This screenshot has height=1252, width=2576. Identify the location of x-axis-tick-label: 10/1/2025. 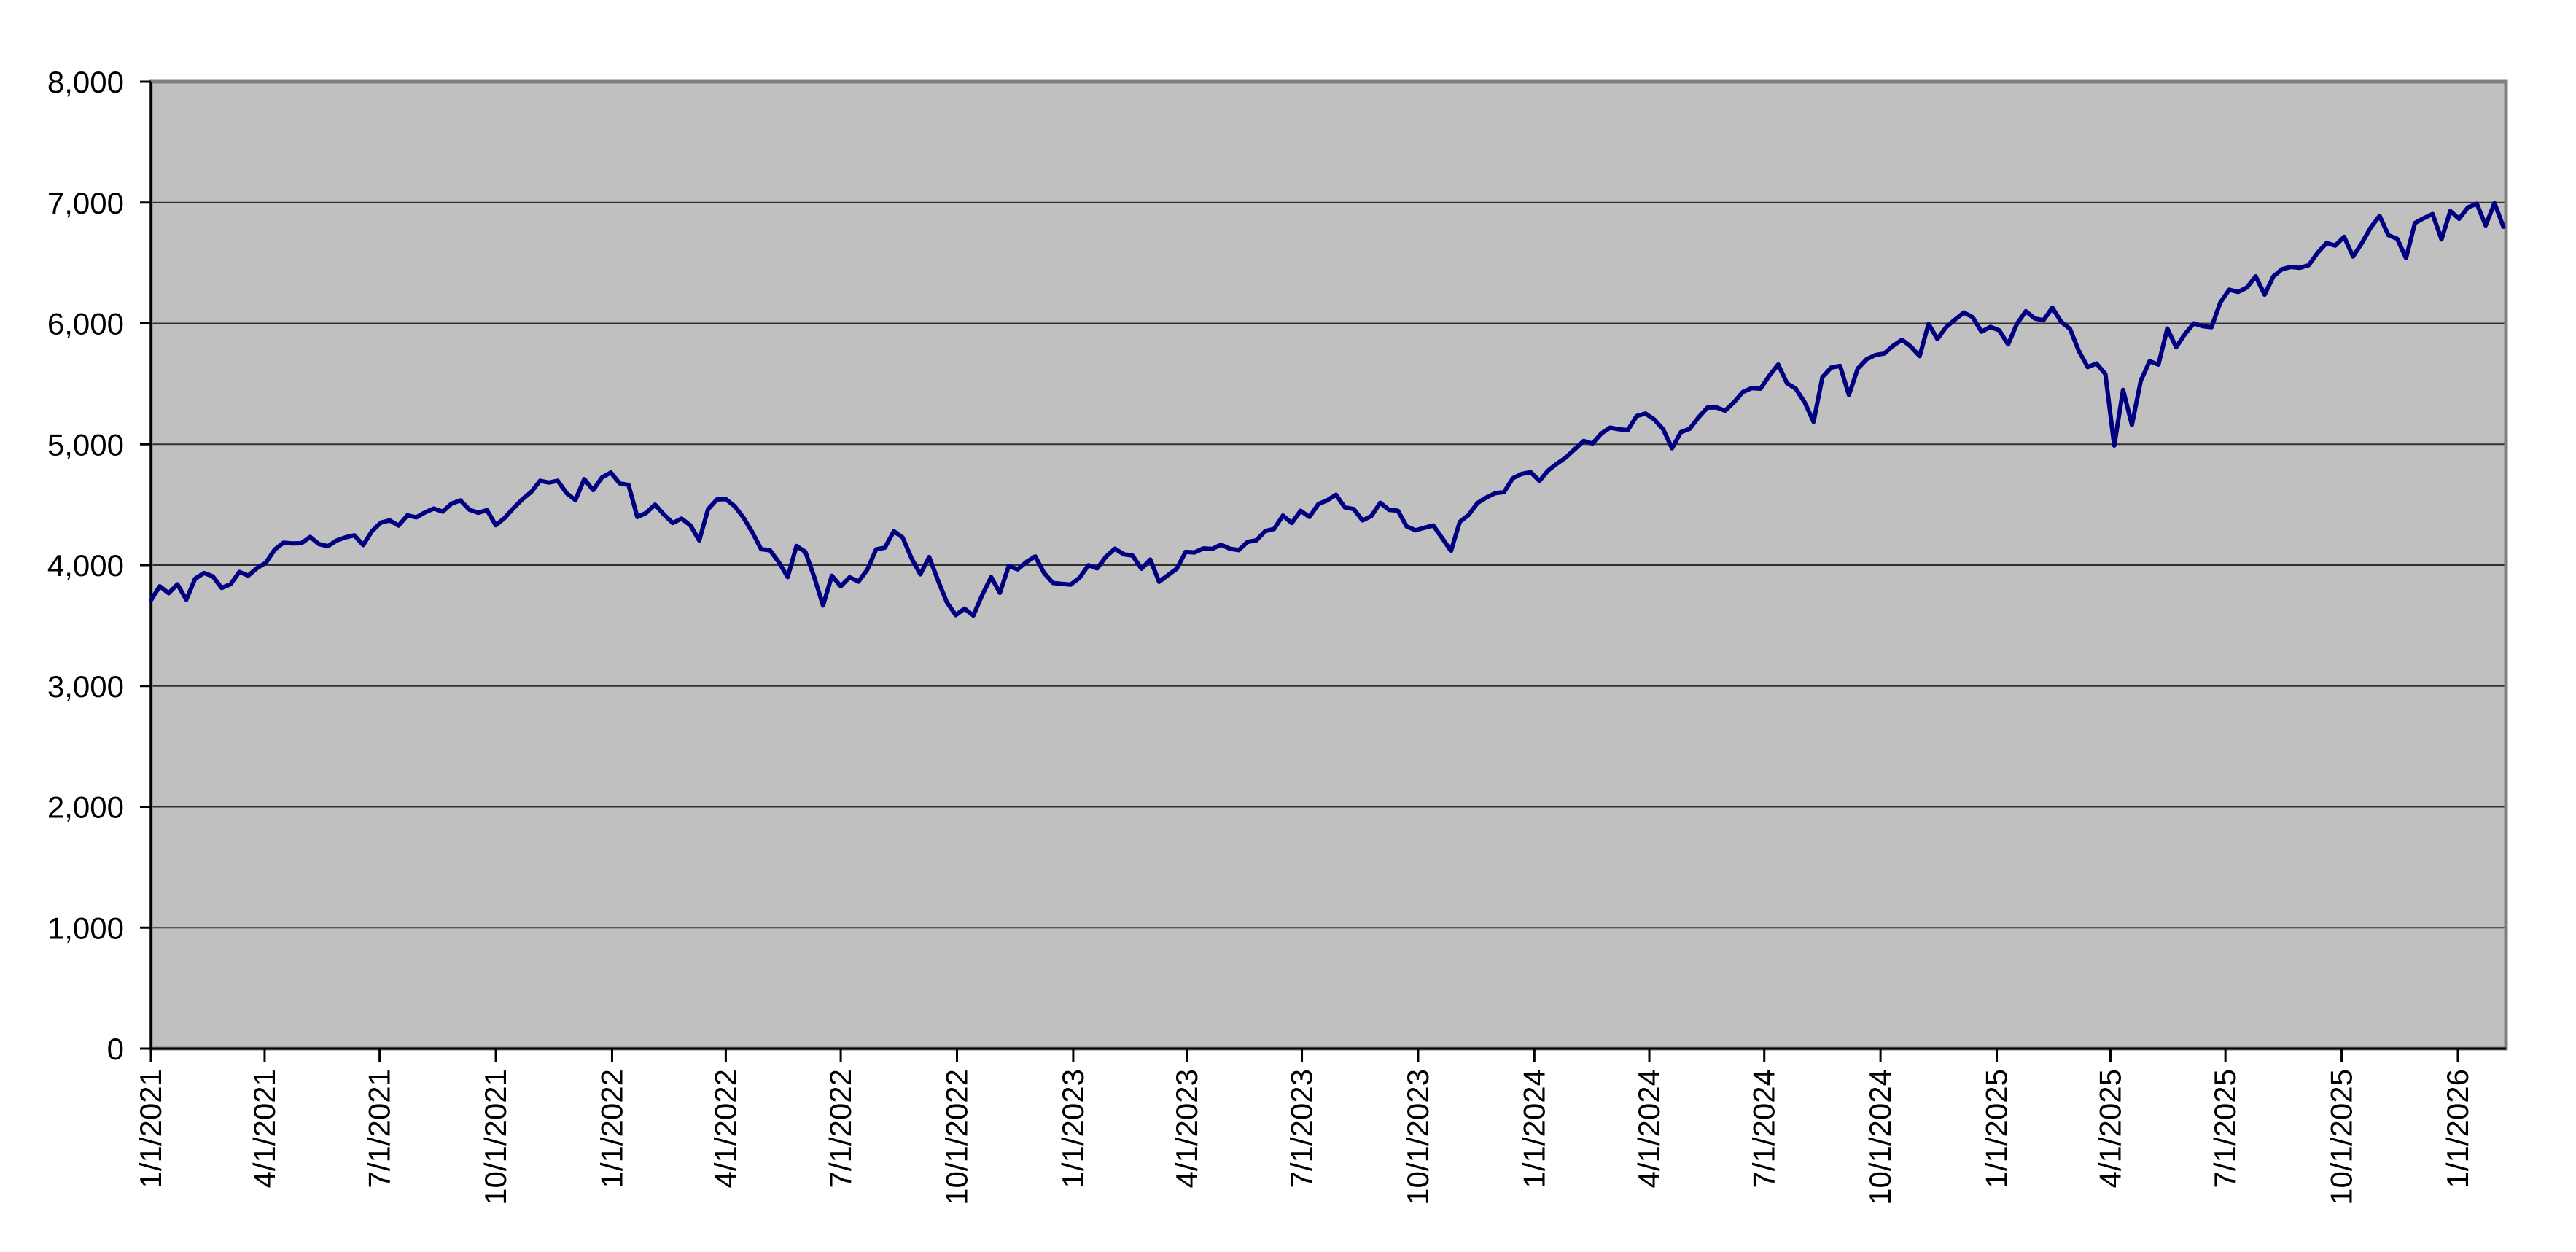
(2341, 1137).